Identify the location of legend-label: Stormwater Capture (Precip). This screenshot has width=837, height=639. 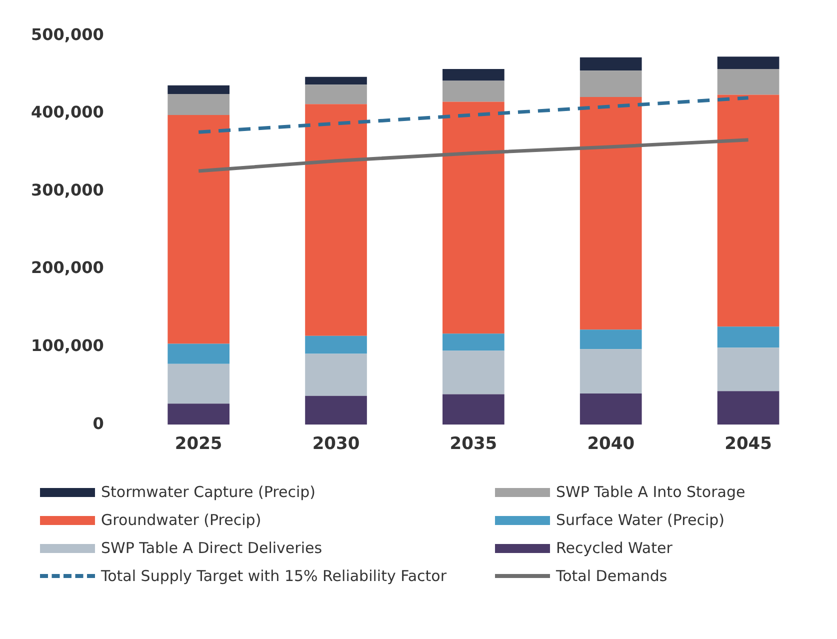
(208, 492).